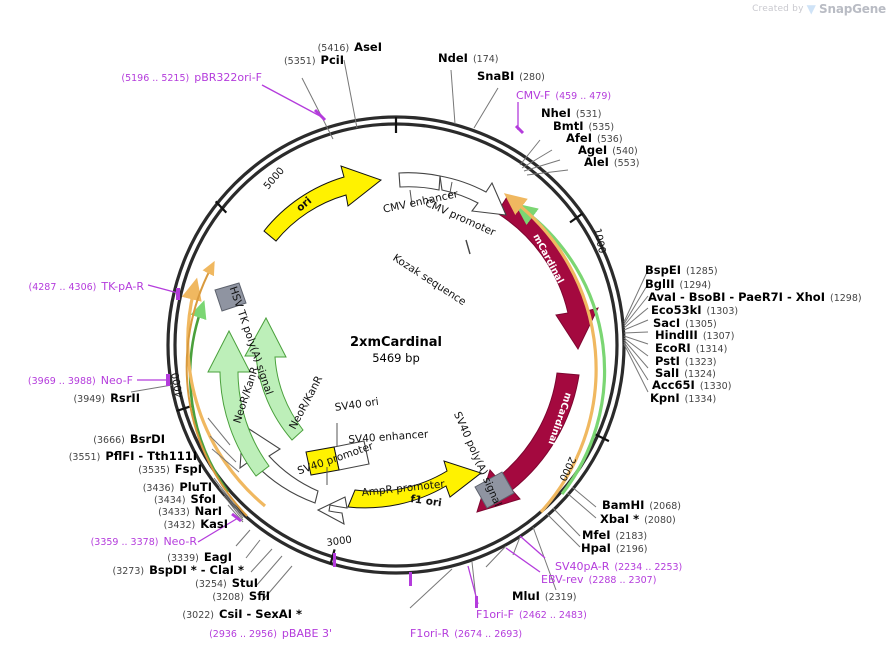  What do you see at coordinates (736, 297) in the screenshot?
I see `avai-group-name: AvaI - BsoBI - PaeR7I - XhoI` at bounding box center [736, 297].